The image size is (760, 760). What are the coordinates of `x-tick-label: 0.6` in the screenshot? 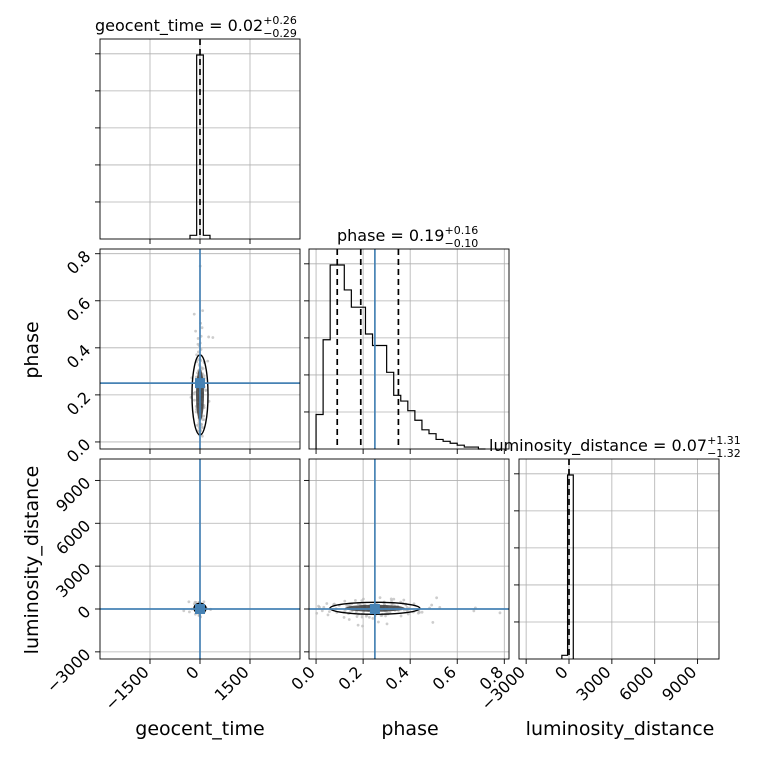 It's located at (444, 677).